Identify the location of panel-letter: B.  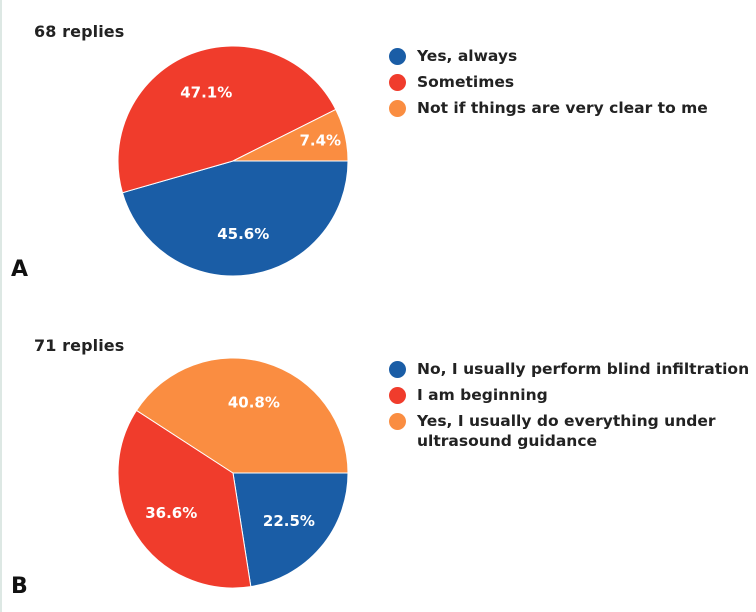
(19, 586).